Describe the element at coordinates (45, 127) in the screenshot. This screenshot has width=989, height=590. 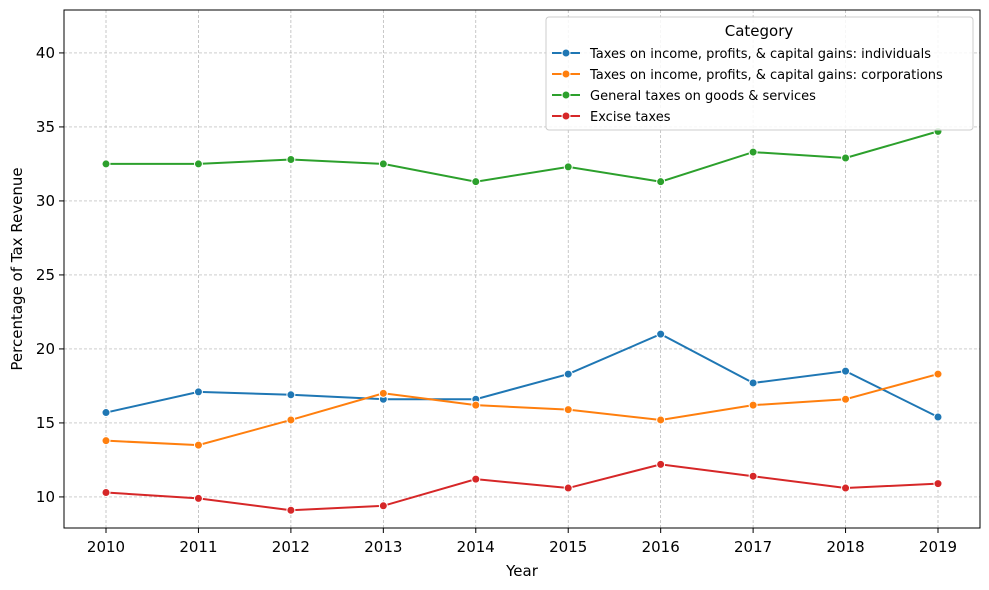
I see `y-tick-label: 35` at that location.